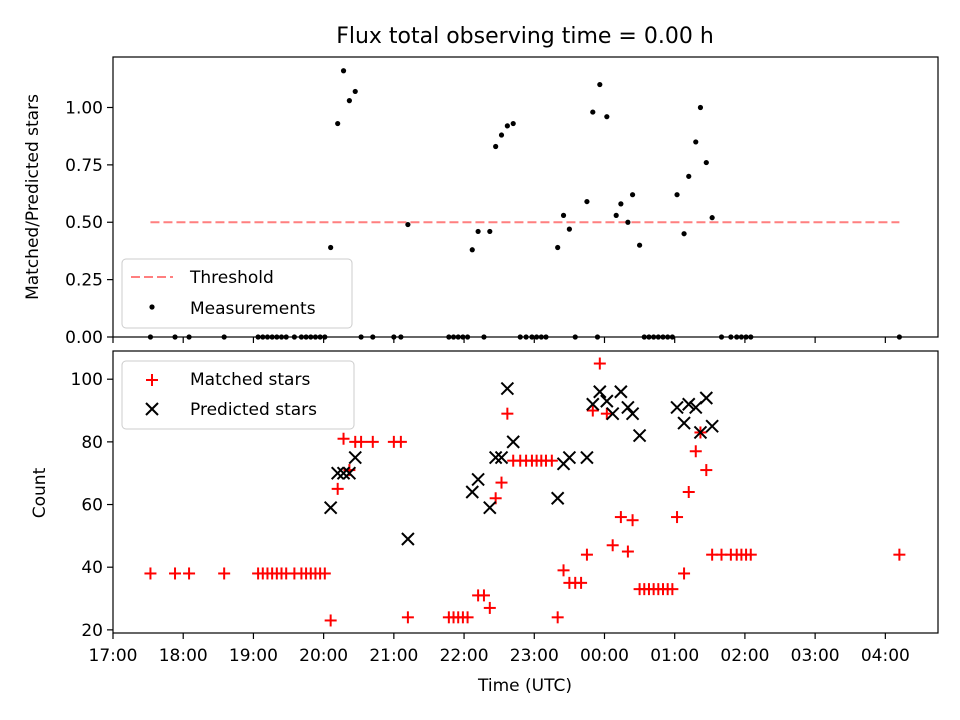  What do you see at coordinates (84, 223) in the screenshot?
I see `top-y-tick-label: 0.50` at bounding box center [84, 223].